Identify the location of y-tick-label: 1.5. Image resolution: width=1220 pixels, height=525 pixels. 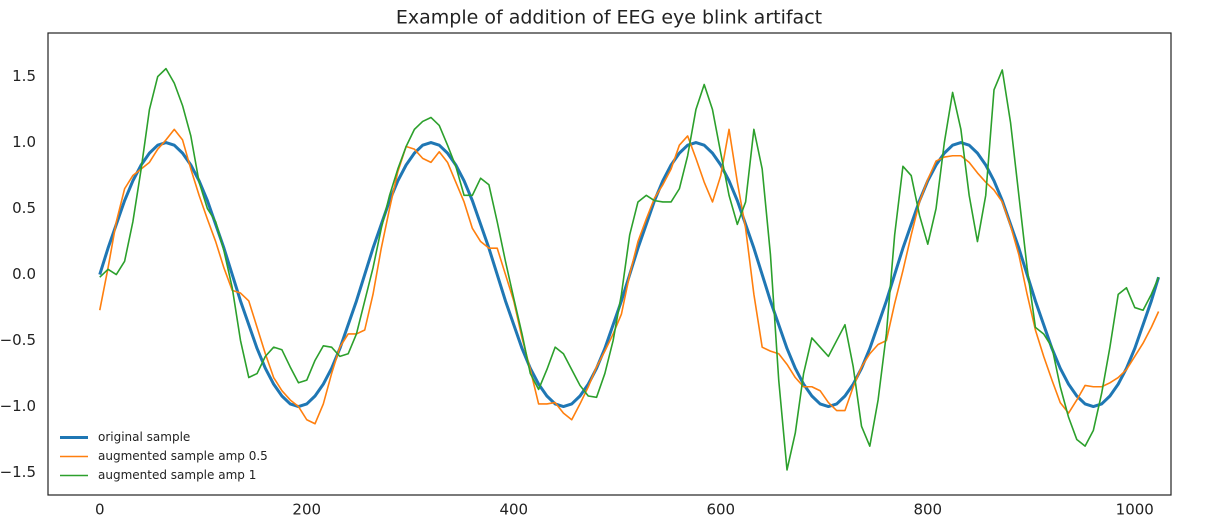
(24, 76).